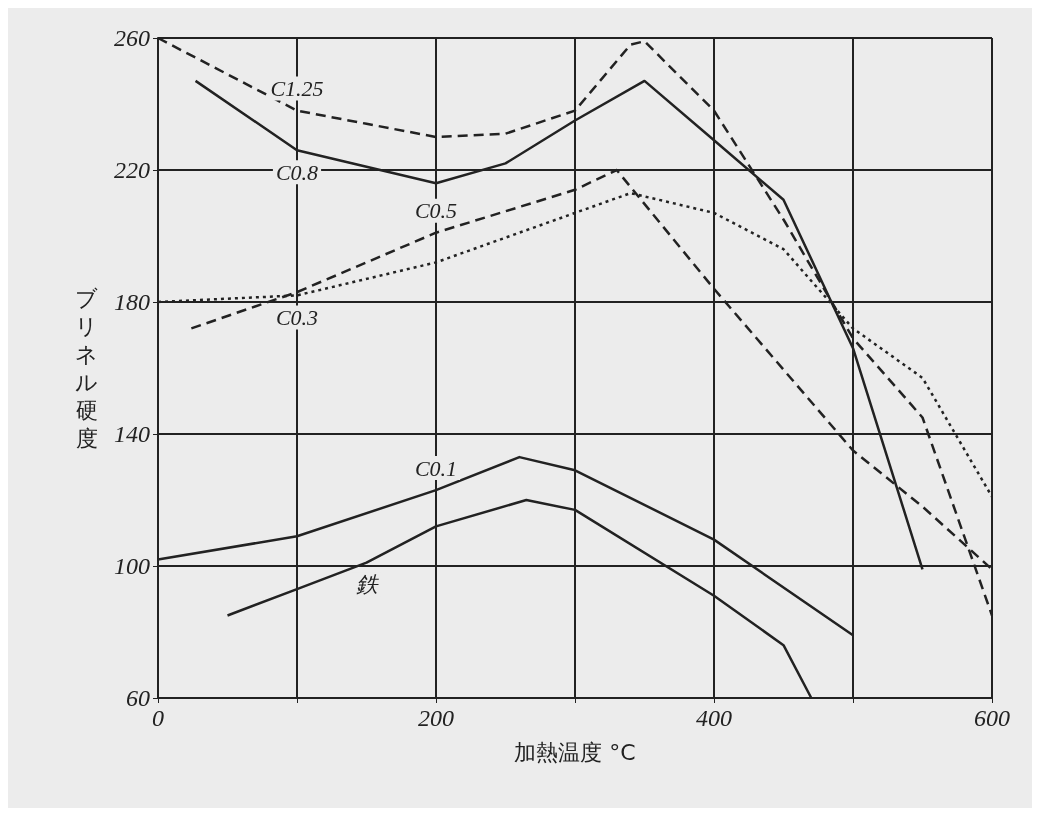 The image size is (1044, 819). I want to click on y-tick-label: 180, so click(132, 302).